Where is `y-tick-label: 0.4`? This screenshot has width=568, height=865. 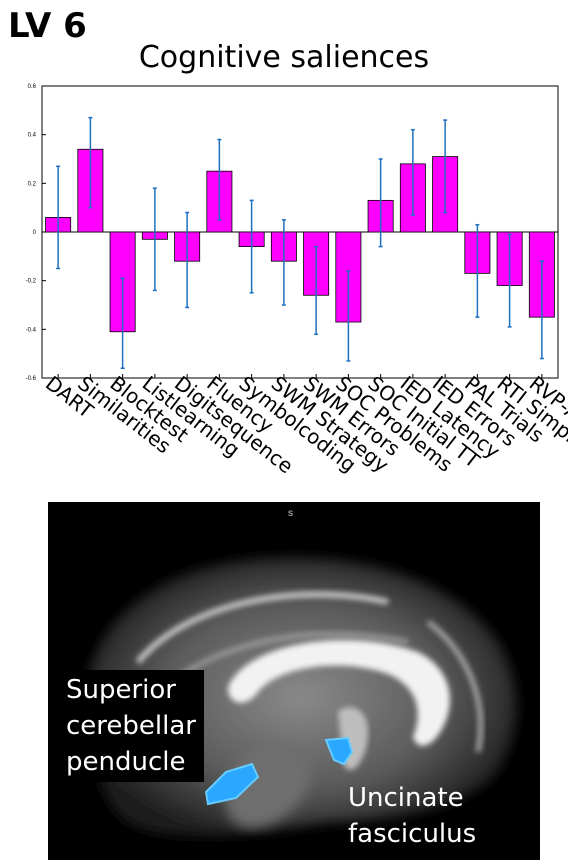 y-tick-label: 0.4 is located at coordinates (32, 136).